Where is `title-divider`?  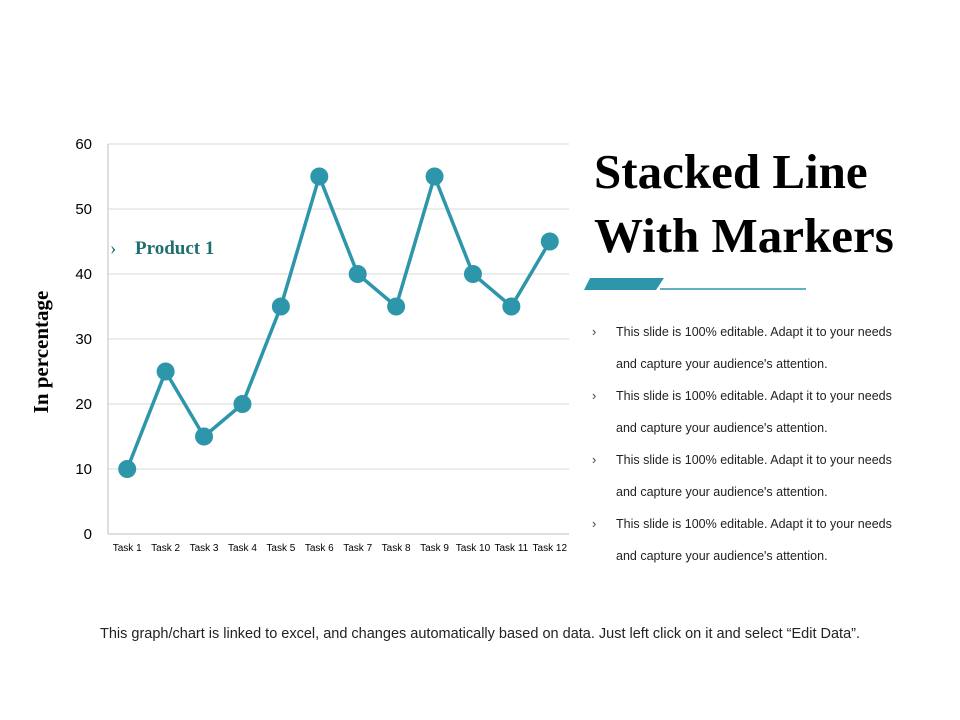 title-divider is located at coordinates (695, 284).